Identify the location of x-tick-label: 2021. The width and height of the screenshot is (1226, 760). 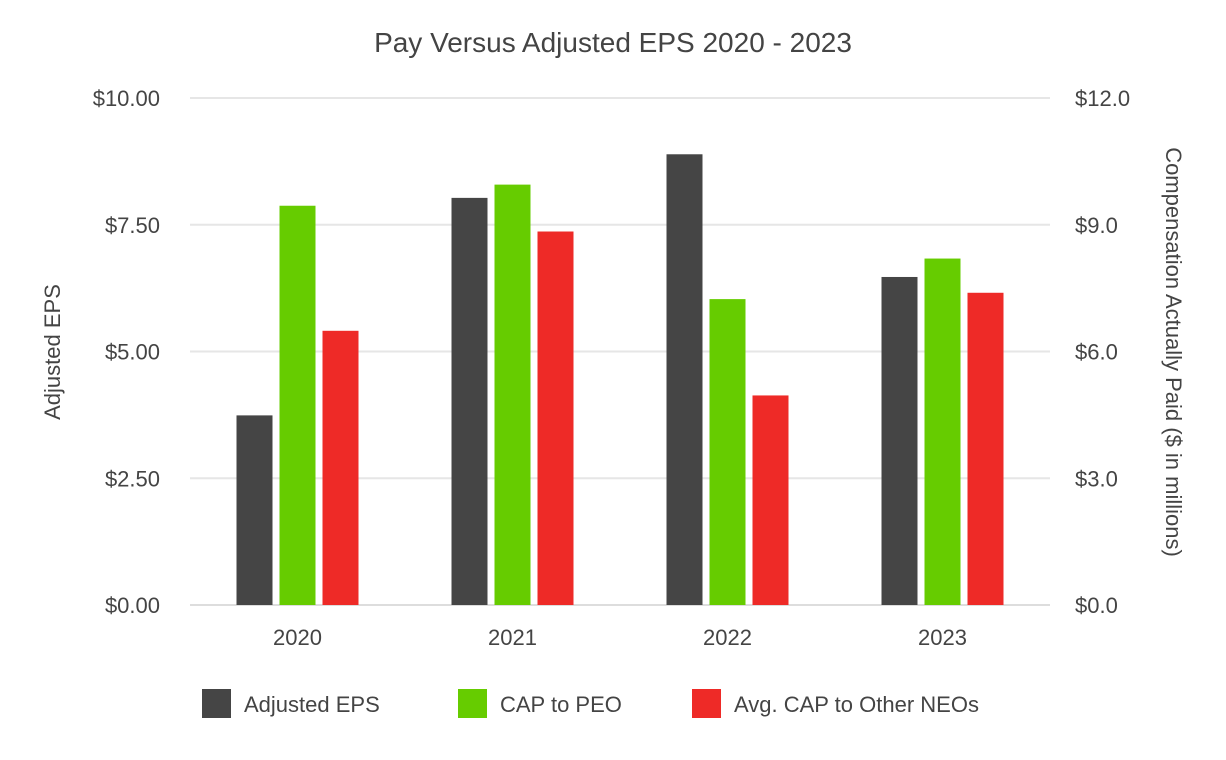
(512, 637).